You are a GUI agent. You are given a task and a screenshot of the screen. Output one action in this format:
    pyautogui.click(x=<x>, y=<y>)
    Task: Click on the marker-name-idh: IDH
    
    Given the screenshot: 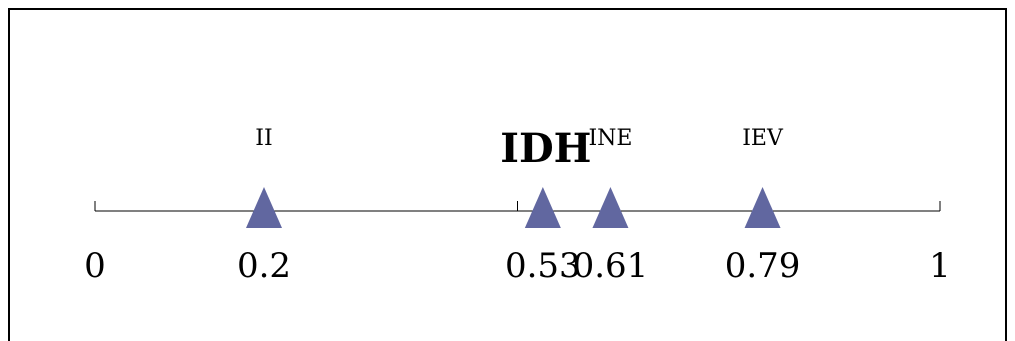 What is the action you would take?
    pyautogui.click(x=545, y=148)
    